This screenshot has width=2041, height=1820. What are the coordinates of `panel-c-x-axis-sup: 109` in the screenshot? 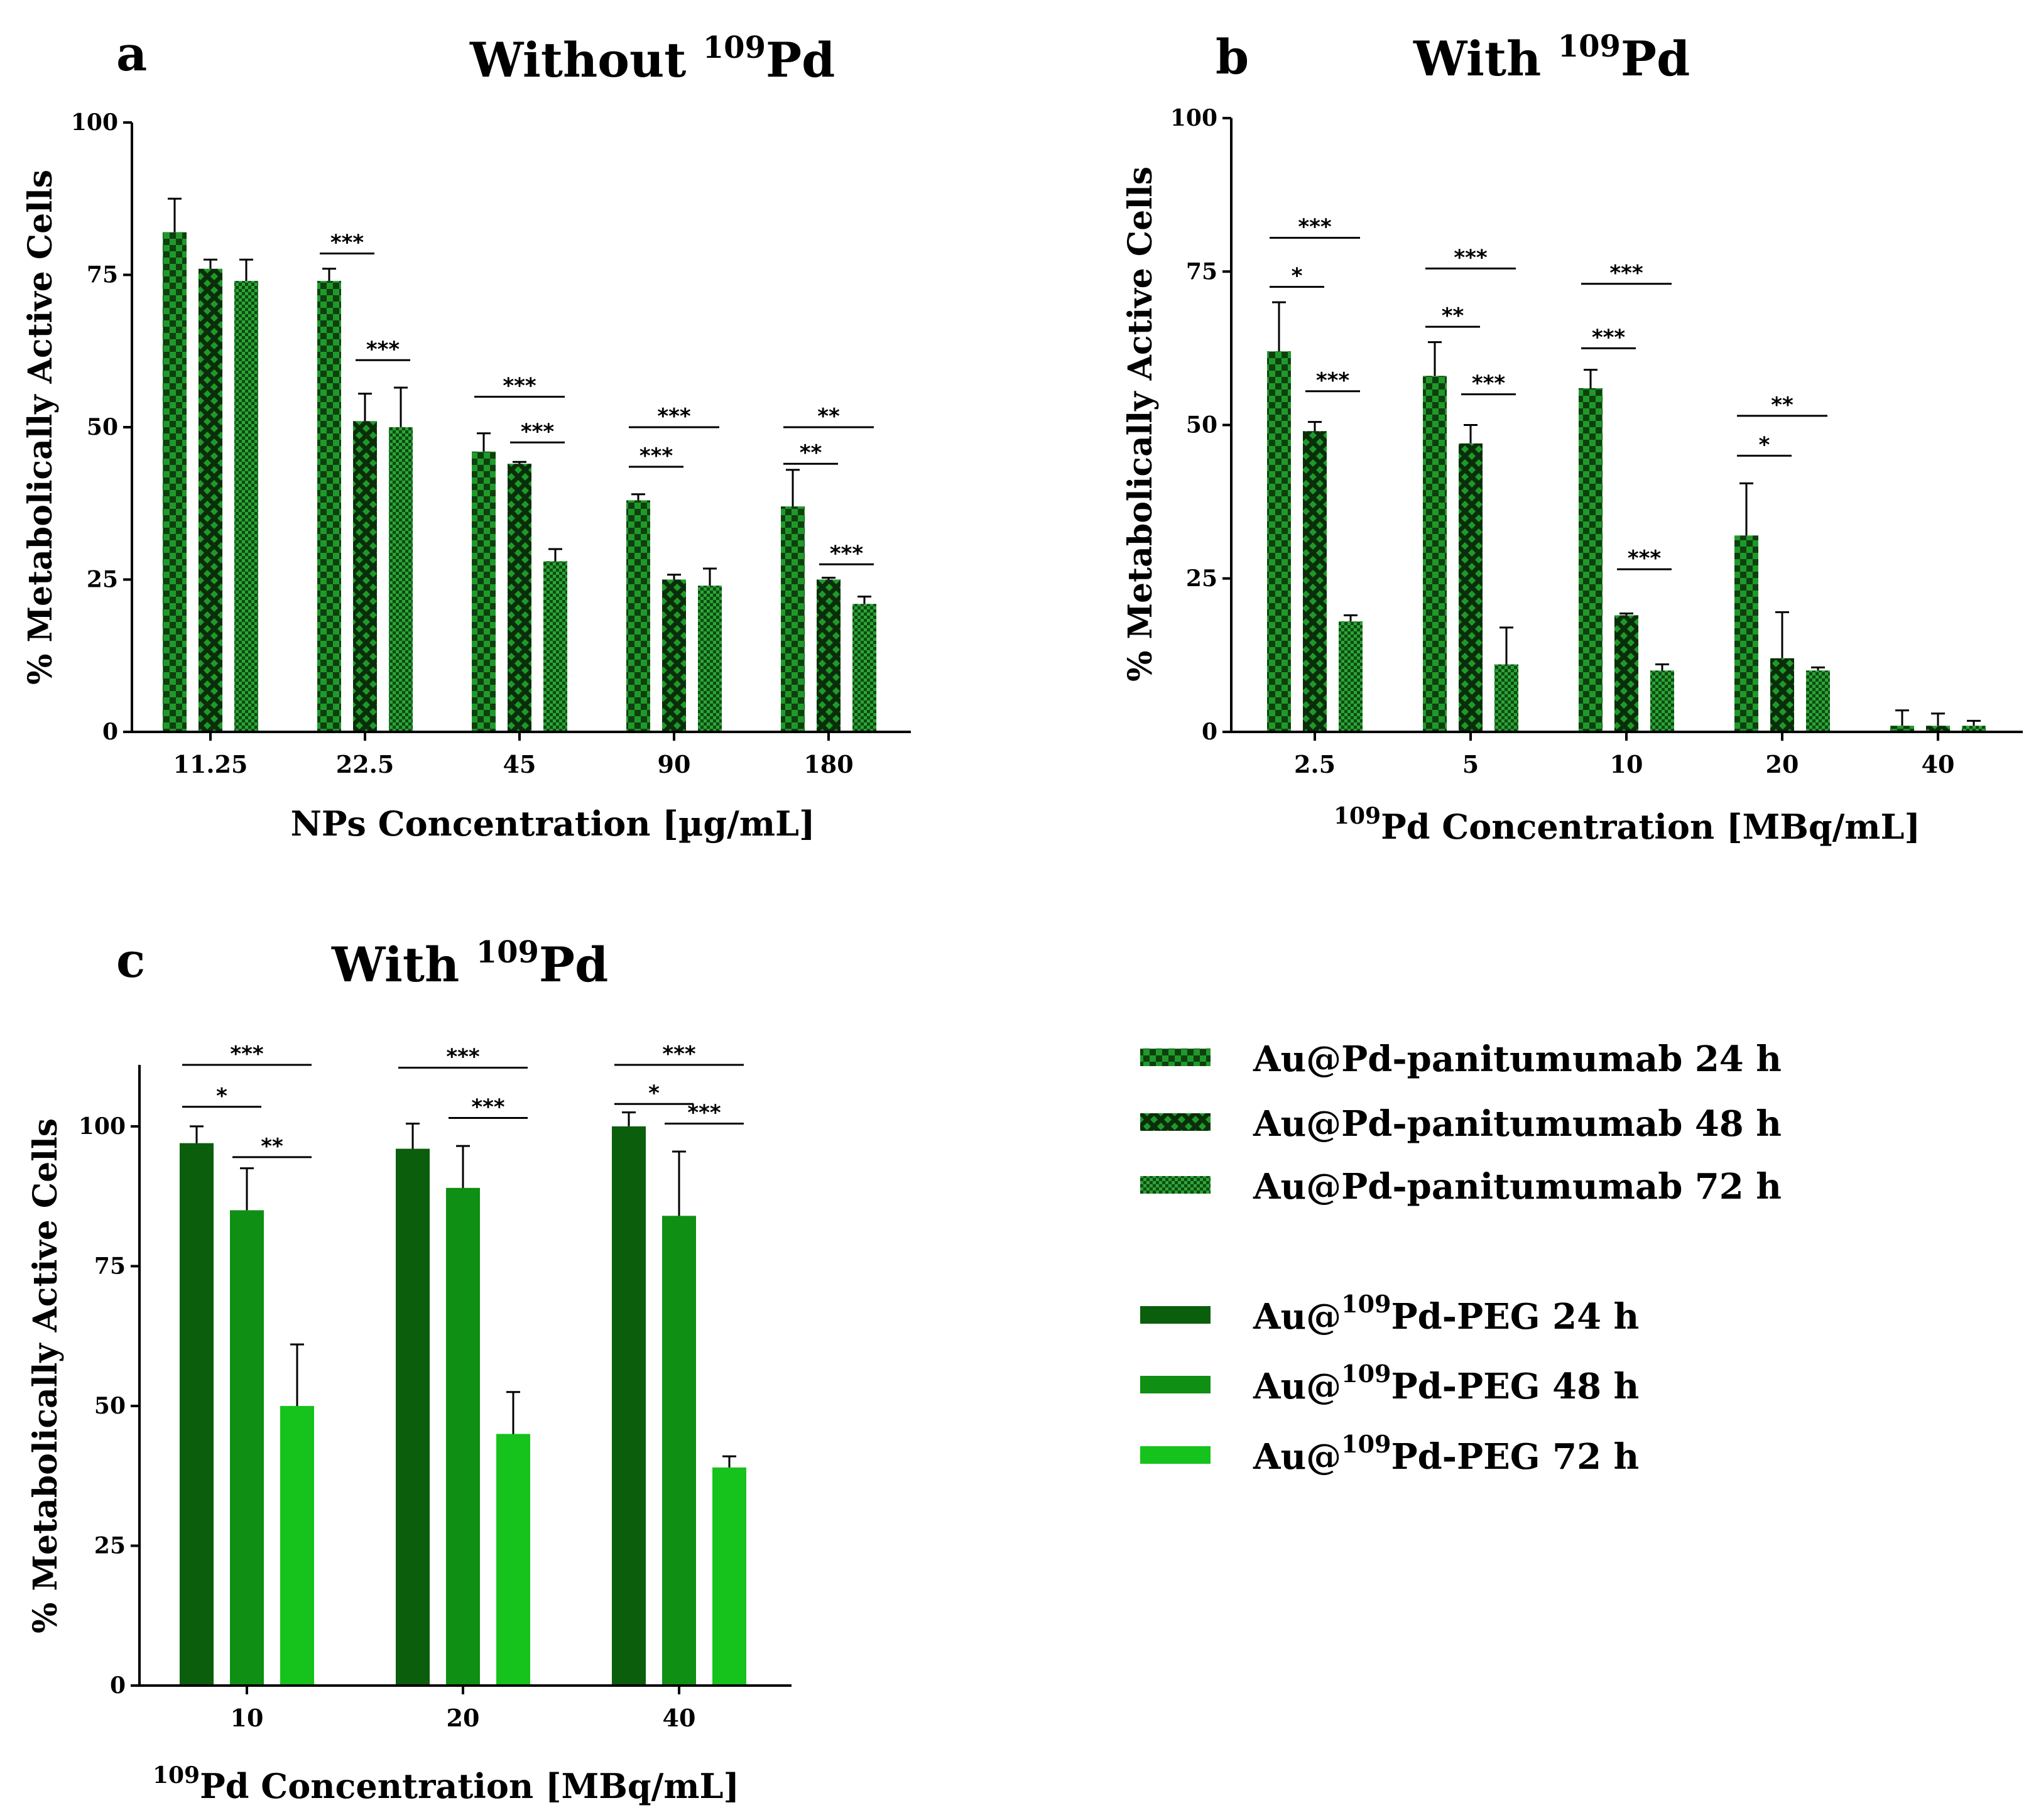 It's located at (176, 1775).